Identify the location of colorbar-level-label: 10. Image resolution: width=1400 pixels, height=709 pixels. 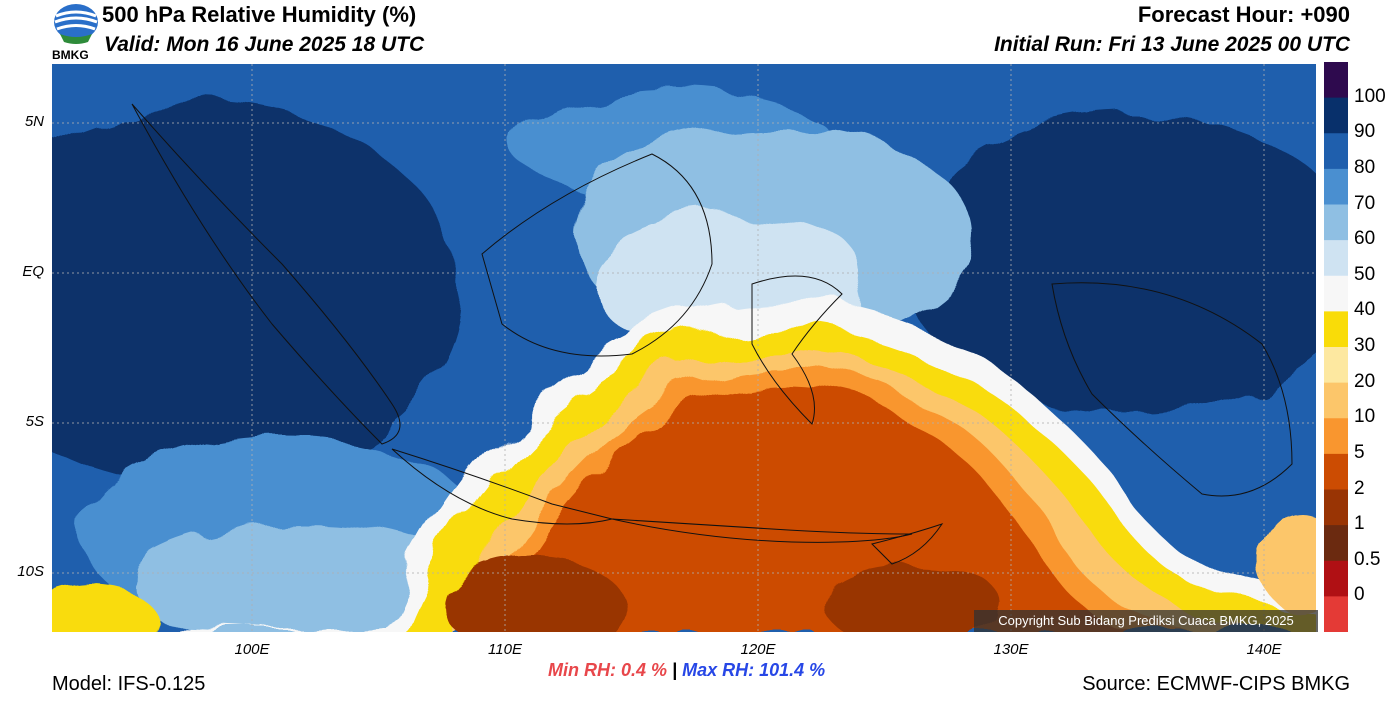
(1365, 417).